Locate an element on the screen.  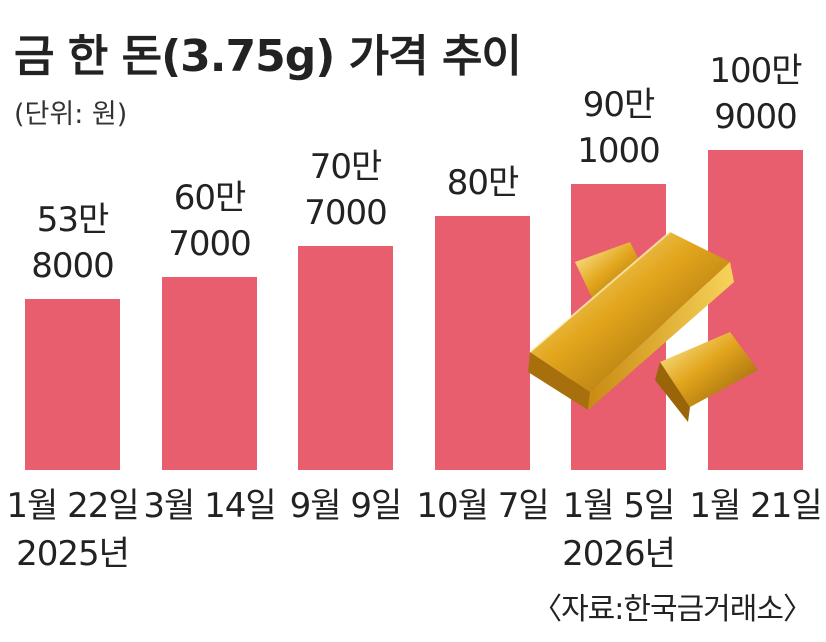
gold-bars-icon is located at coordinates (643, 326).